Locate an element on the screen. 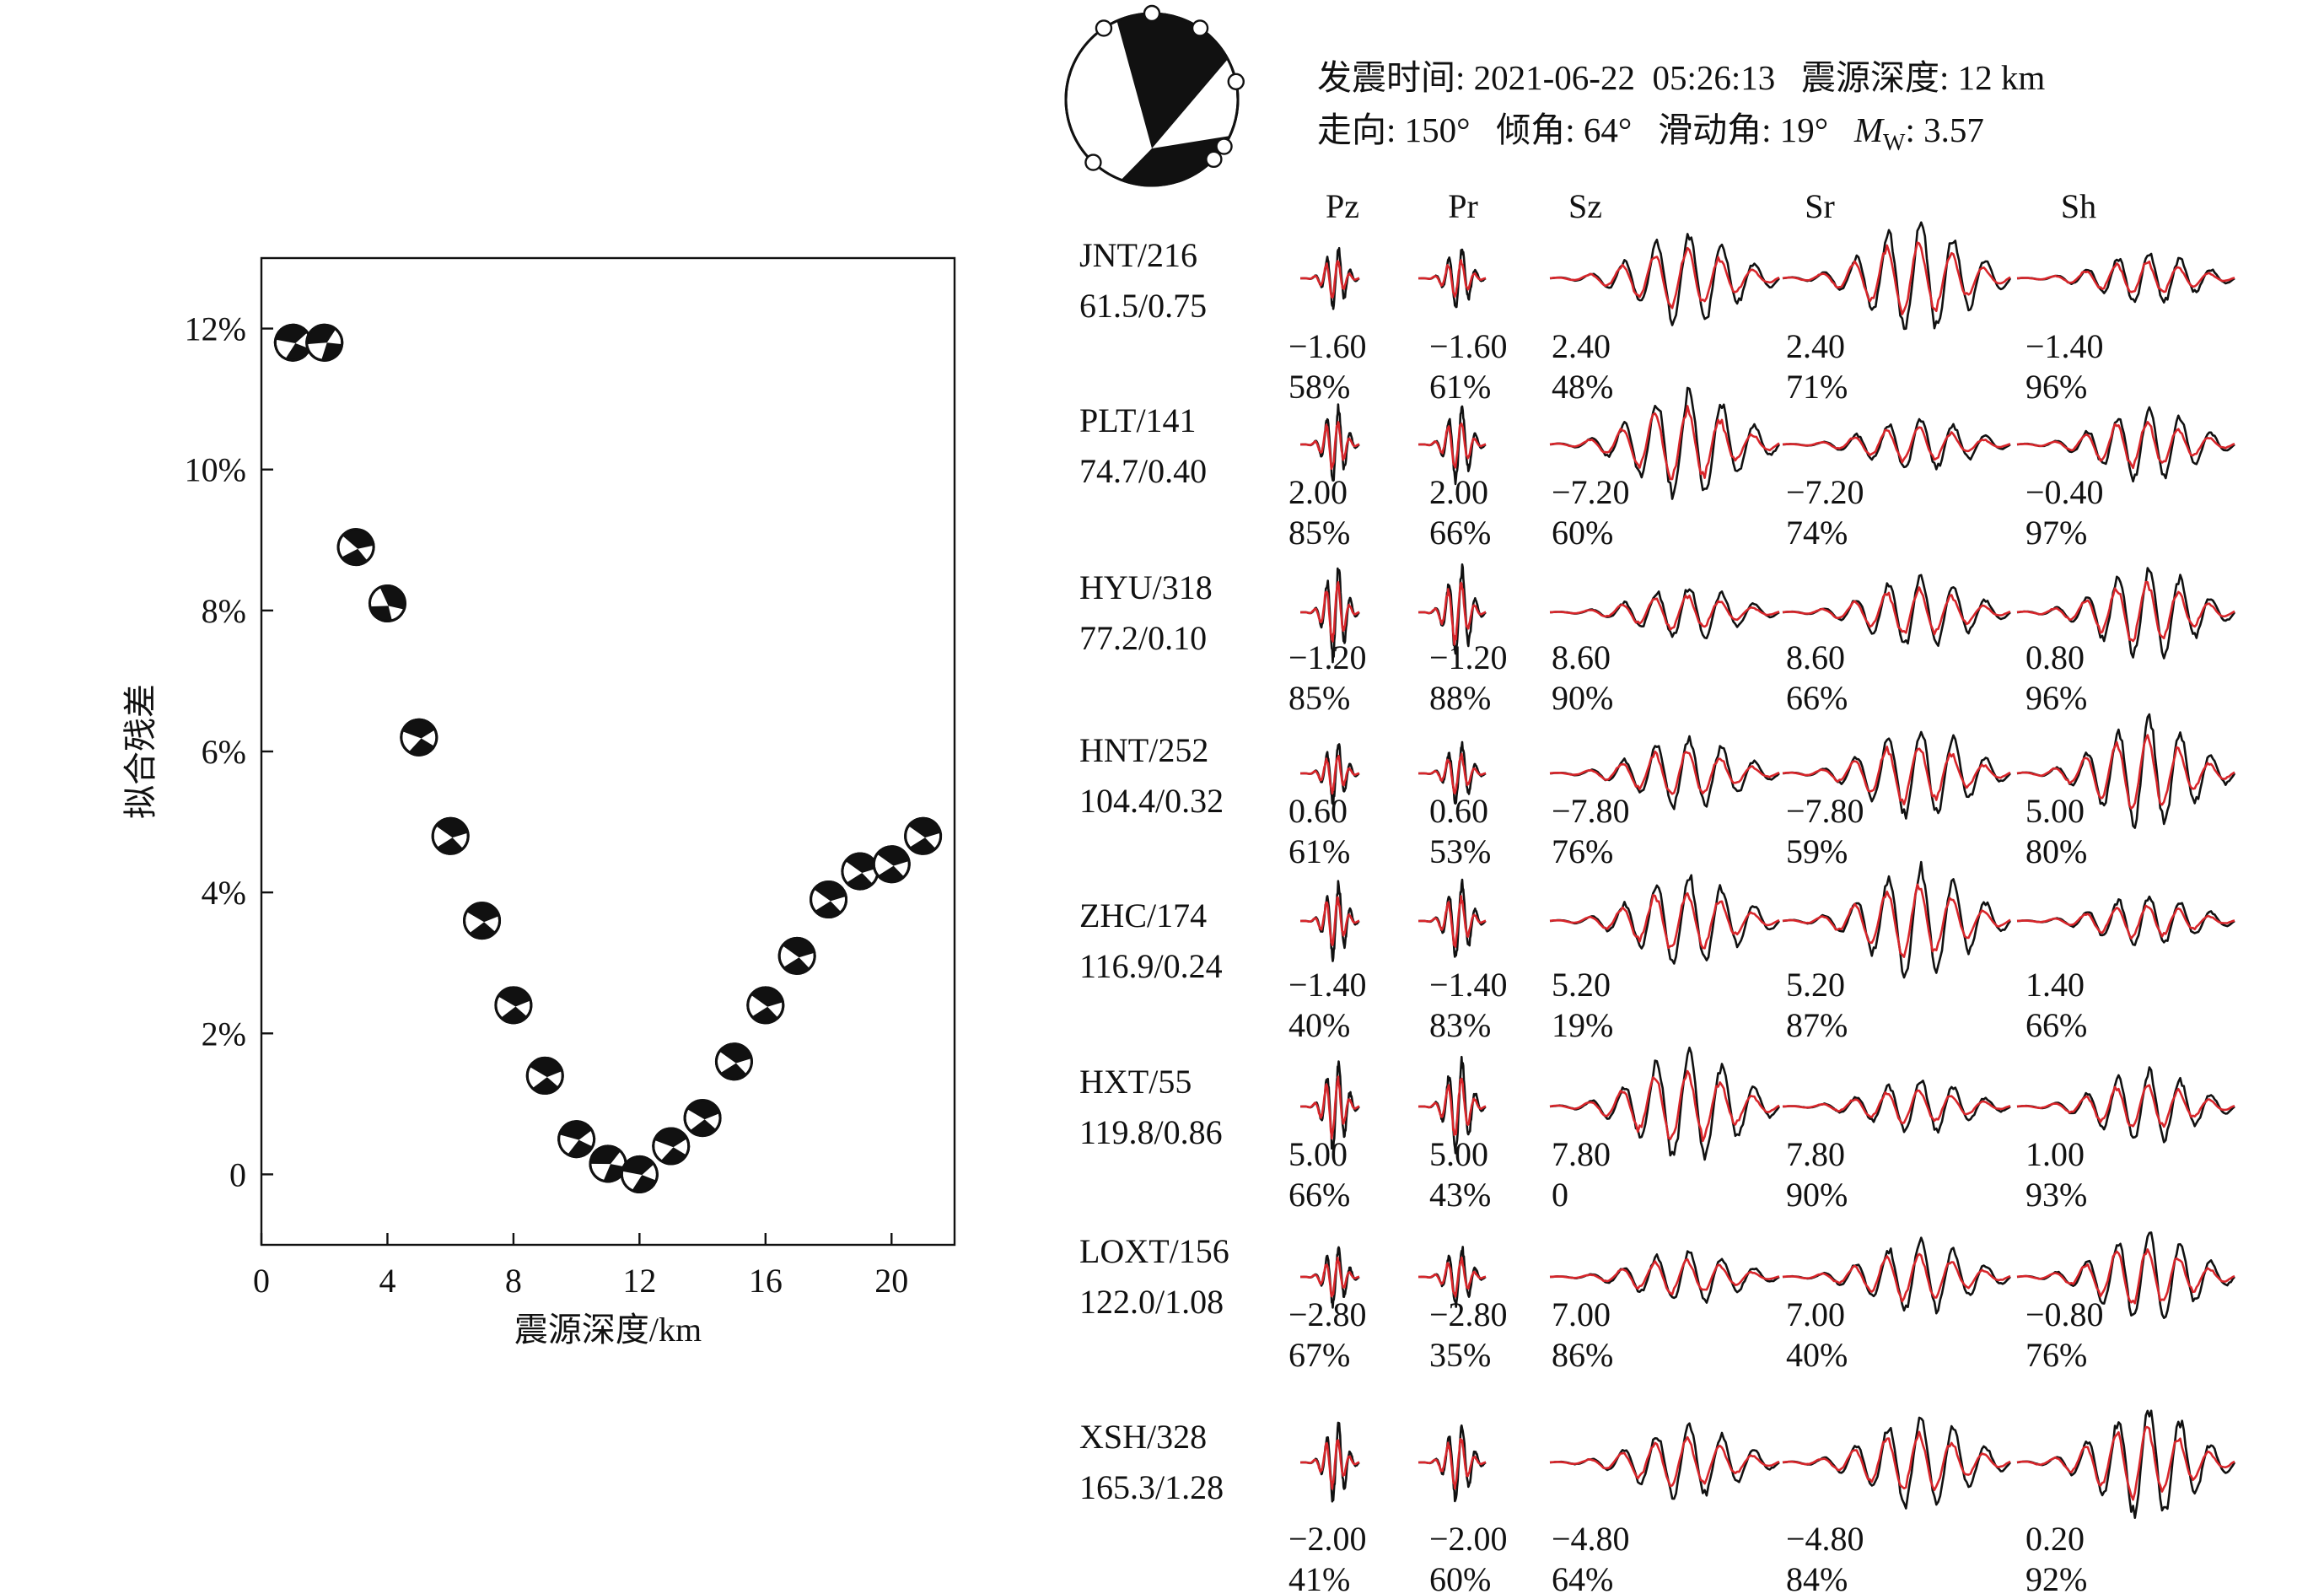 Image resolution: width=2324 pixels, height=1594 pixels. correlation: 58% is located at coordinates (1319, 387).